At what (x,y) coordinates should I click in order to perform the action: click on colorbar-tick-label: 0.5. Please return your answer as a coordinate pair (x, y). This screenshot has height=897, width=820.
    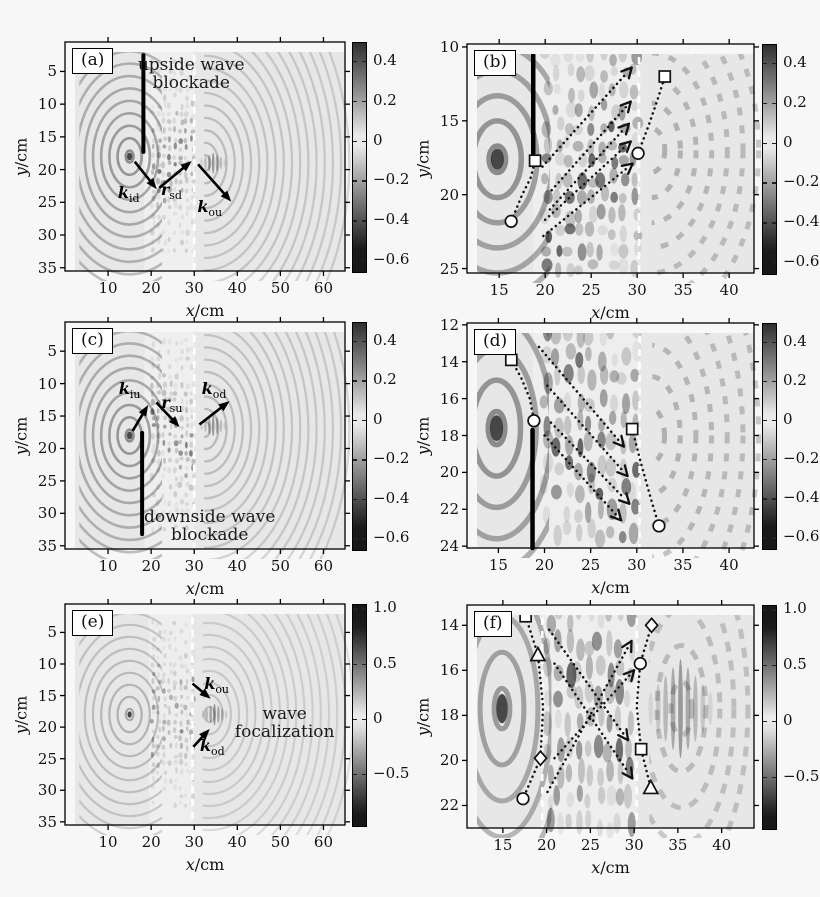
    Looking at the image, I should click on (385, 662).